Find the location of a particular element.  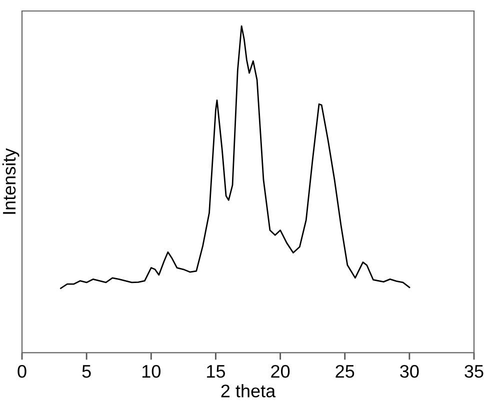

x-tick-label: 30 is located at coordinates (409, 371).